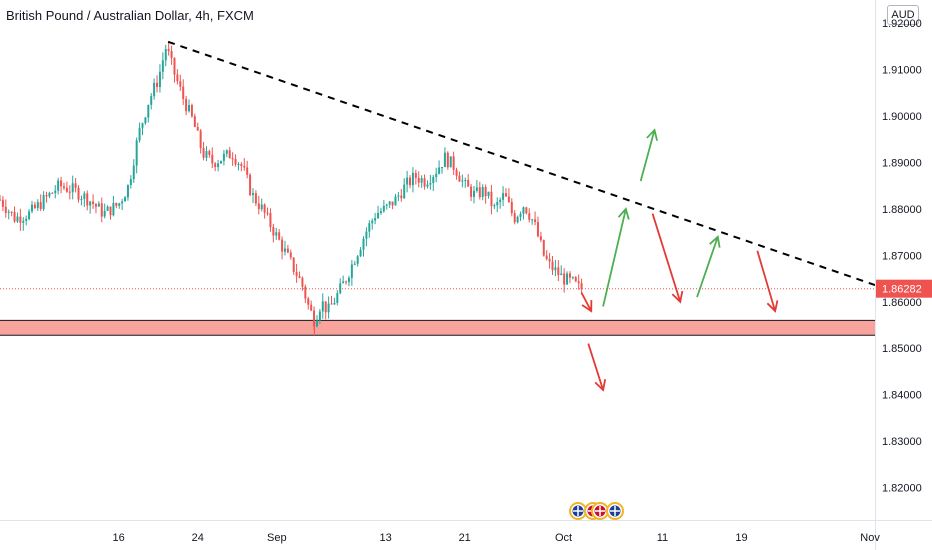 Image resolution: width=932 pixels, height=550 pixels. What do you see at coordinates (741, 538) in the screenshot?
I see `x-tick-label: 19` at bounding box center [741, 538].